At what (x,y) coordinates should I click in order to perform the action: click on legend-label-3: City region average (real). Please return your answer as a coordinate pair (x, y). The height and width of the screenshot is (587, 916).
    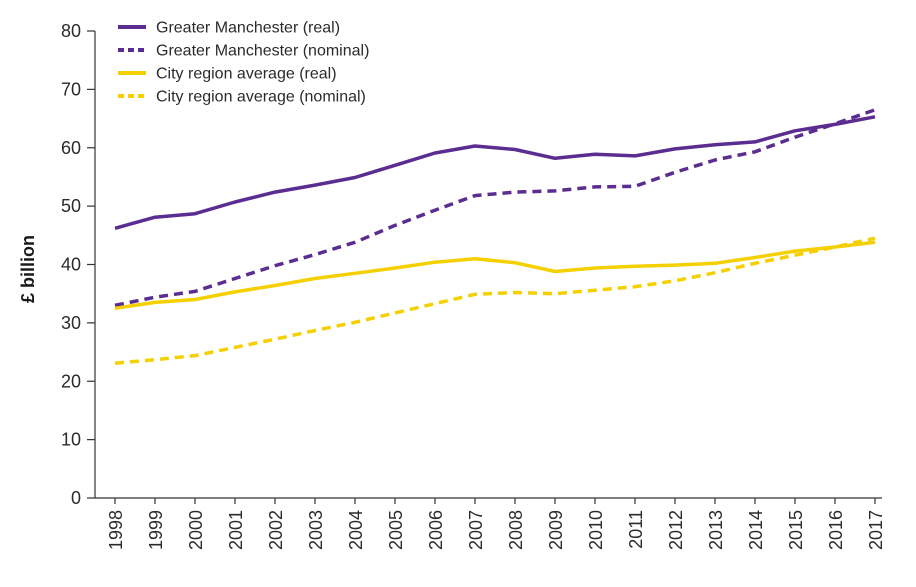
    Looking at the image, I should click on (246, 74).